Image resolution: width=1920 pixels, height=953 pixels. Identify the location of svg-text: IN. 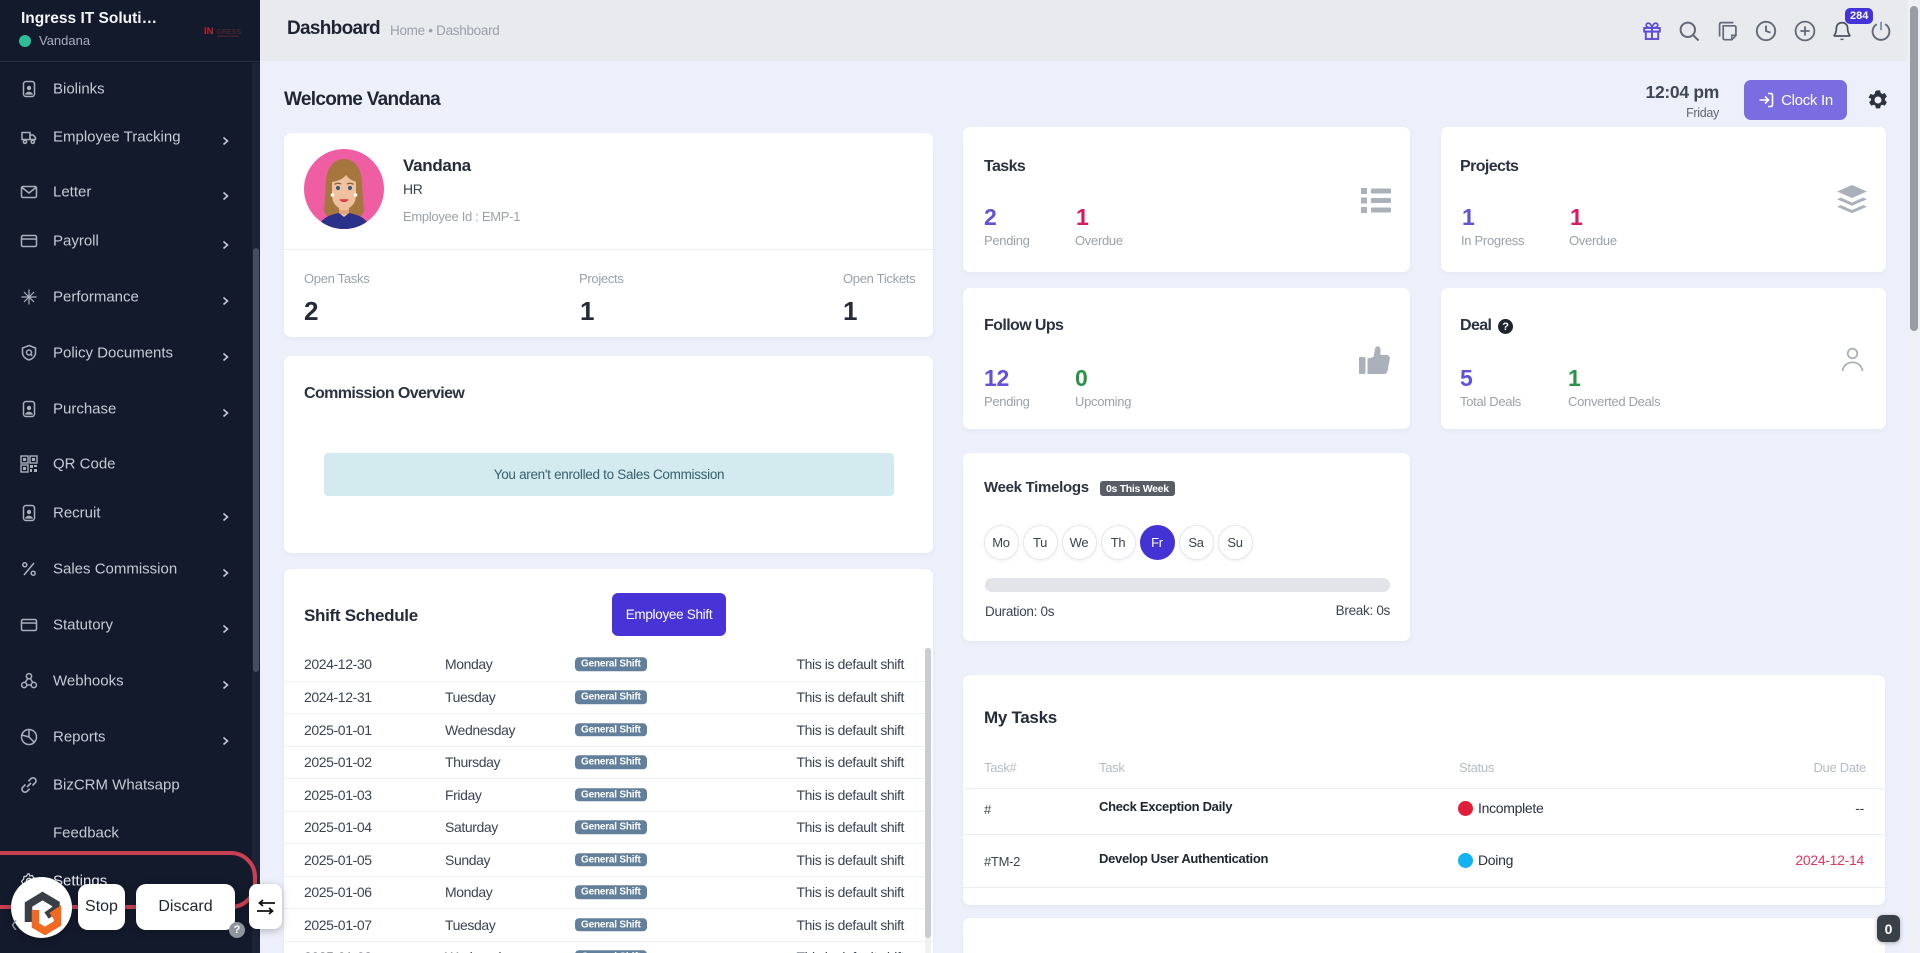
(209, 31).